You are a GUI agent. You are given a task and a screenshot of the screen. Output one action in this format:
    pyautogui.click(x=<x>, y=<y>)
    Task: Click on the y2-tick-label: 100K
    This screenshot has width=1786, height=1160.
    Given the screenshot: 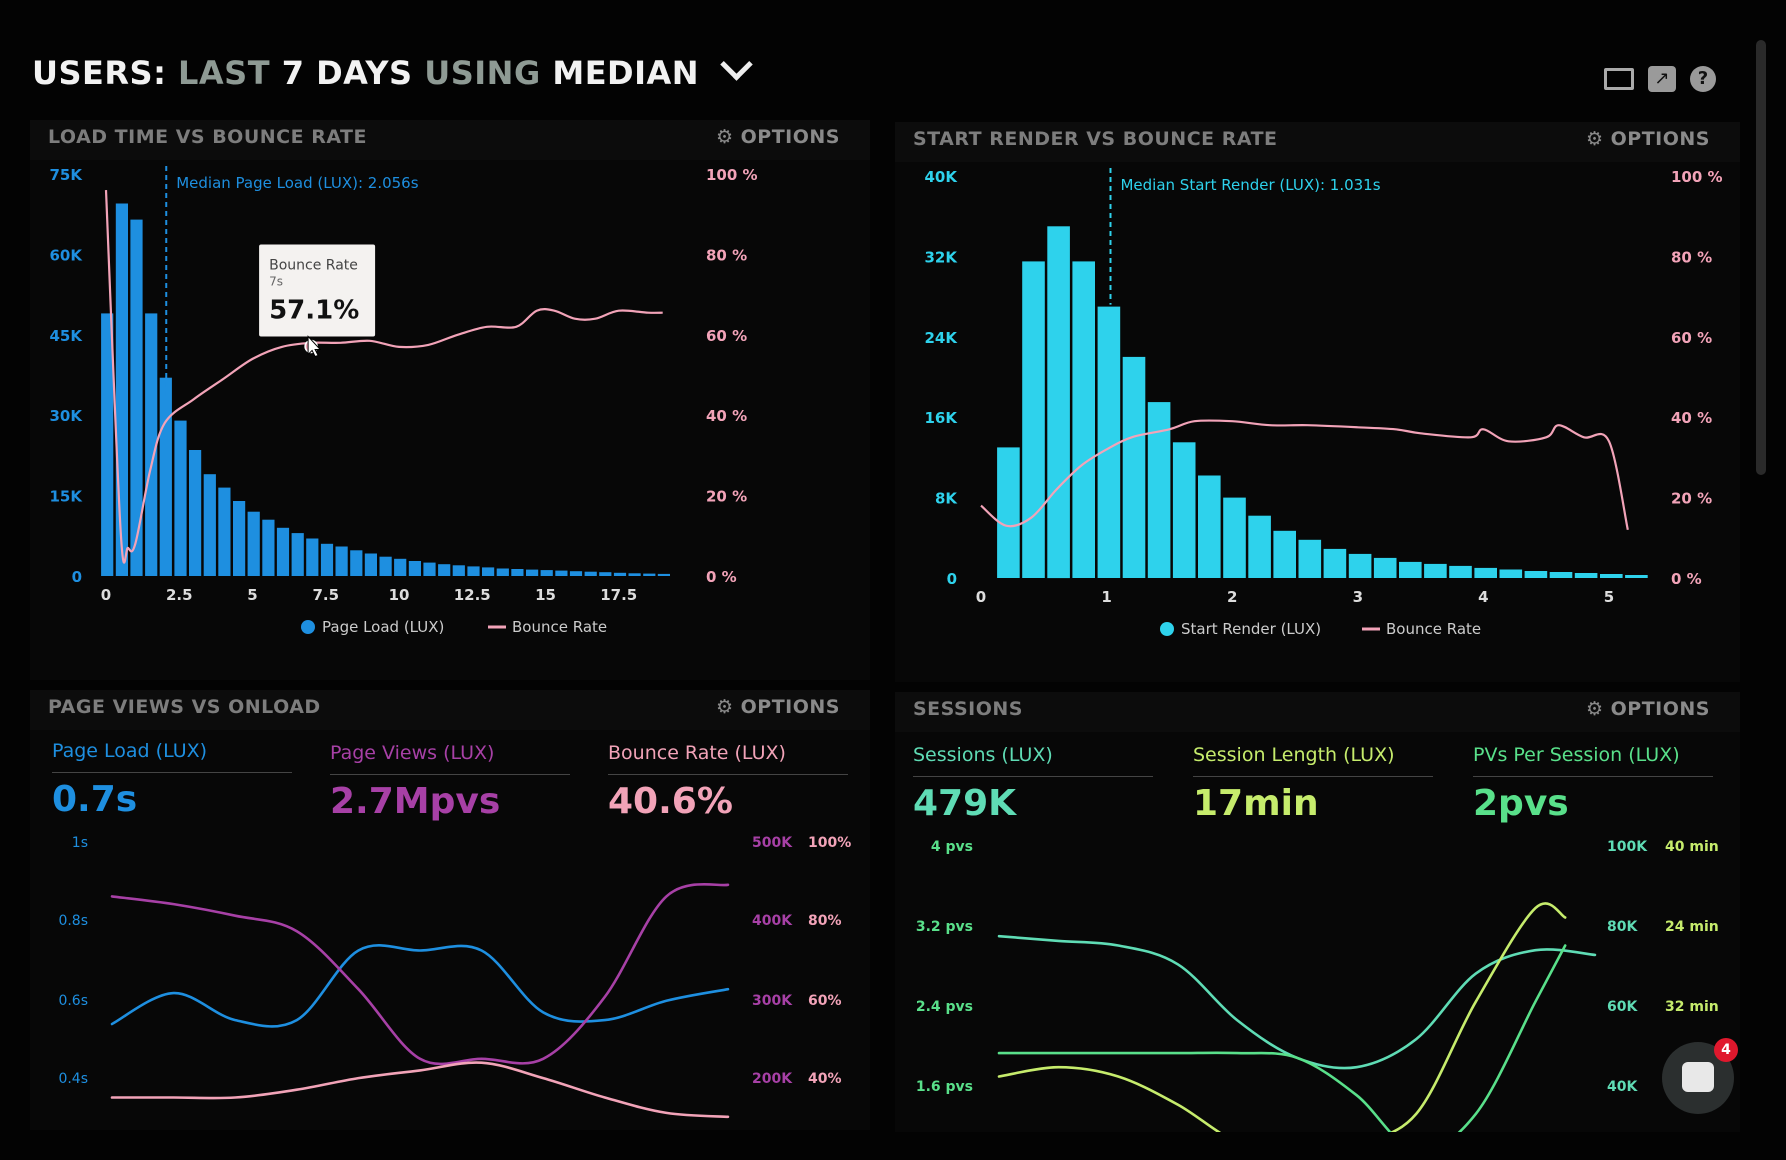 What is the action you would take?
    pyautogui.click(x=1627, y=847)
    